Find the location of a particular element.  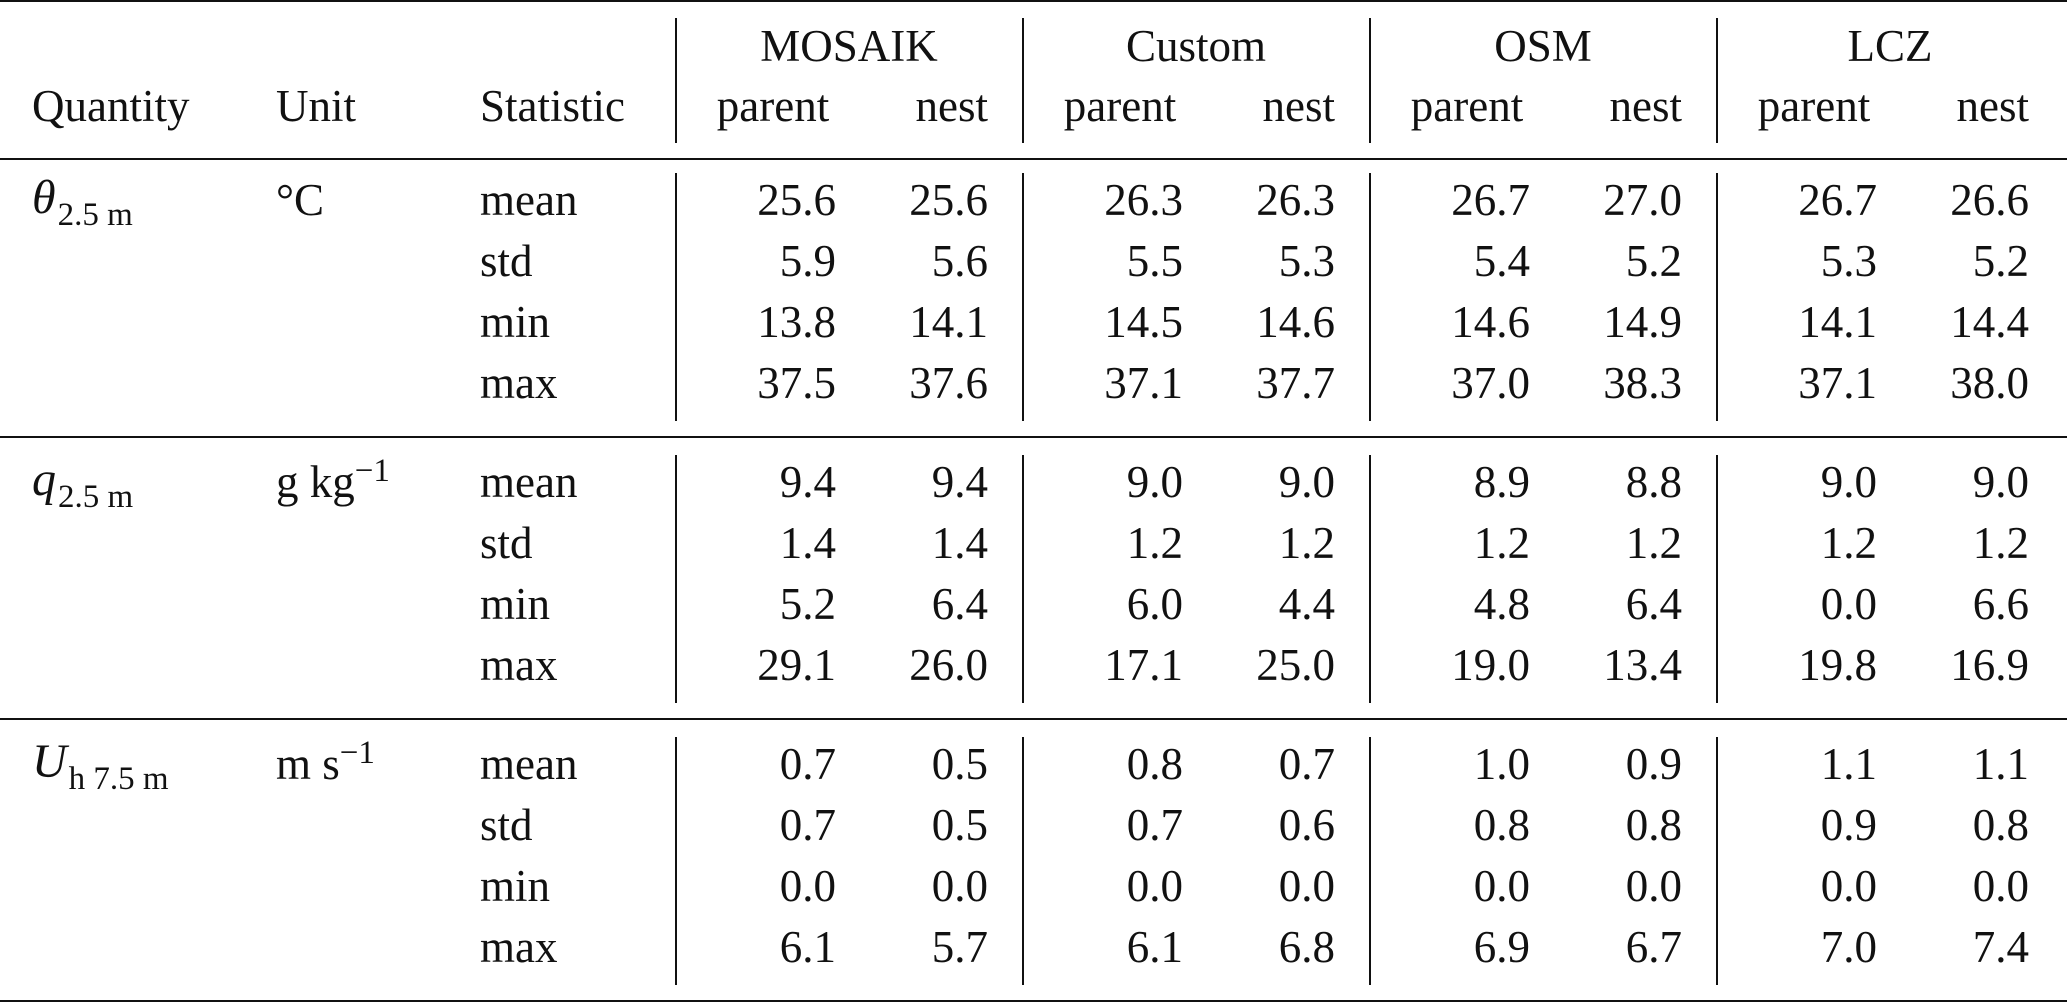

header-statistic: Statistic is located at coordinates (552, 106).